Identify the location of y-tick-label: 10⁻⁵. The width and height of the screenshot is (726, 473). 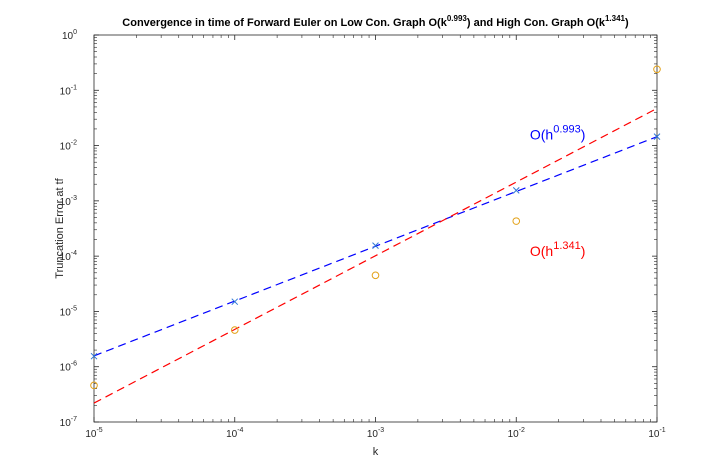
(68, 311).